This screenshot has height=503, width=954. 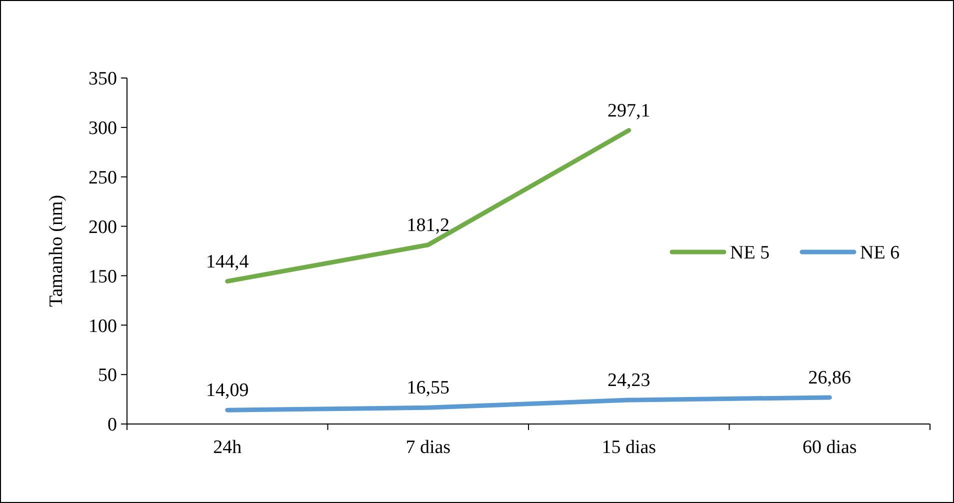 What do you see at coordinates (750, 253) in the screenshot?
I see `legend-label: NE 5` at bounding box center [750, 253].